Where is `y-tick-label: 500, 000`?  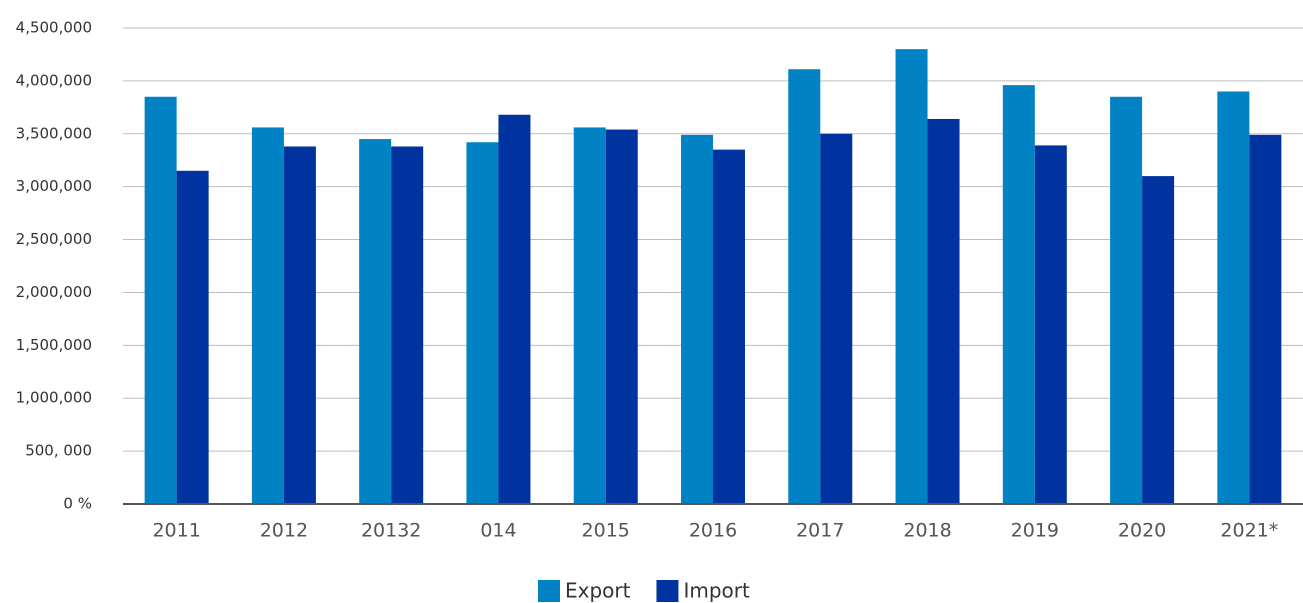 y-tick-label: 500, 000 is located at coordinates (58, 451).